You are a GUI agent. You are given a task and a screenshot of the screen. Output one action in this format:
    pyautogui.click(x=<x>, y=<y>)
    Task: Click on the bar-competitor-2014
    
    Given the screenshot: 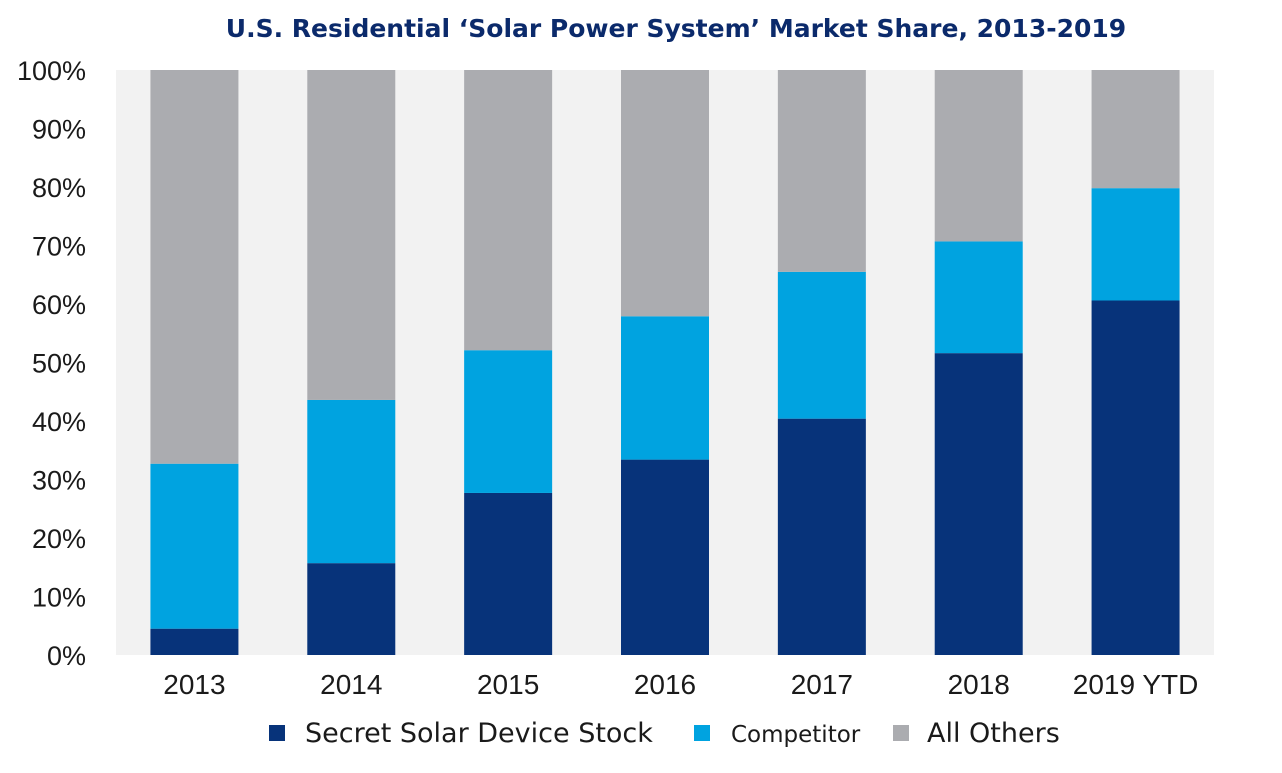 What is the action you would take?
    pyautogui.click(x=351, y=481)
    